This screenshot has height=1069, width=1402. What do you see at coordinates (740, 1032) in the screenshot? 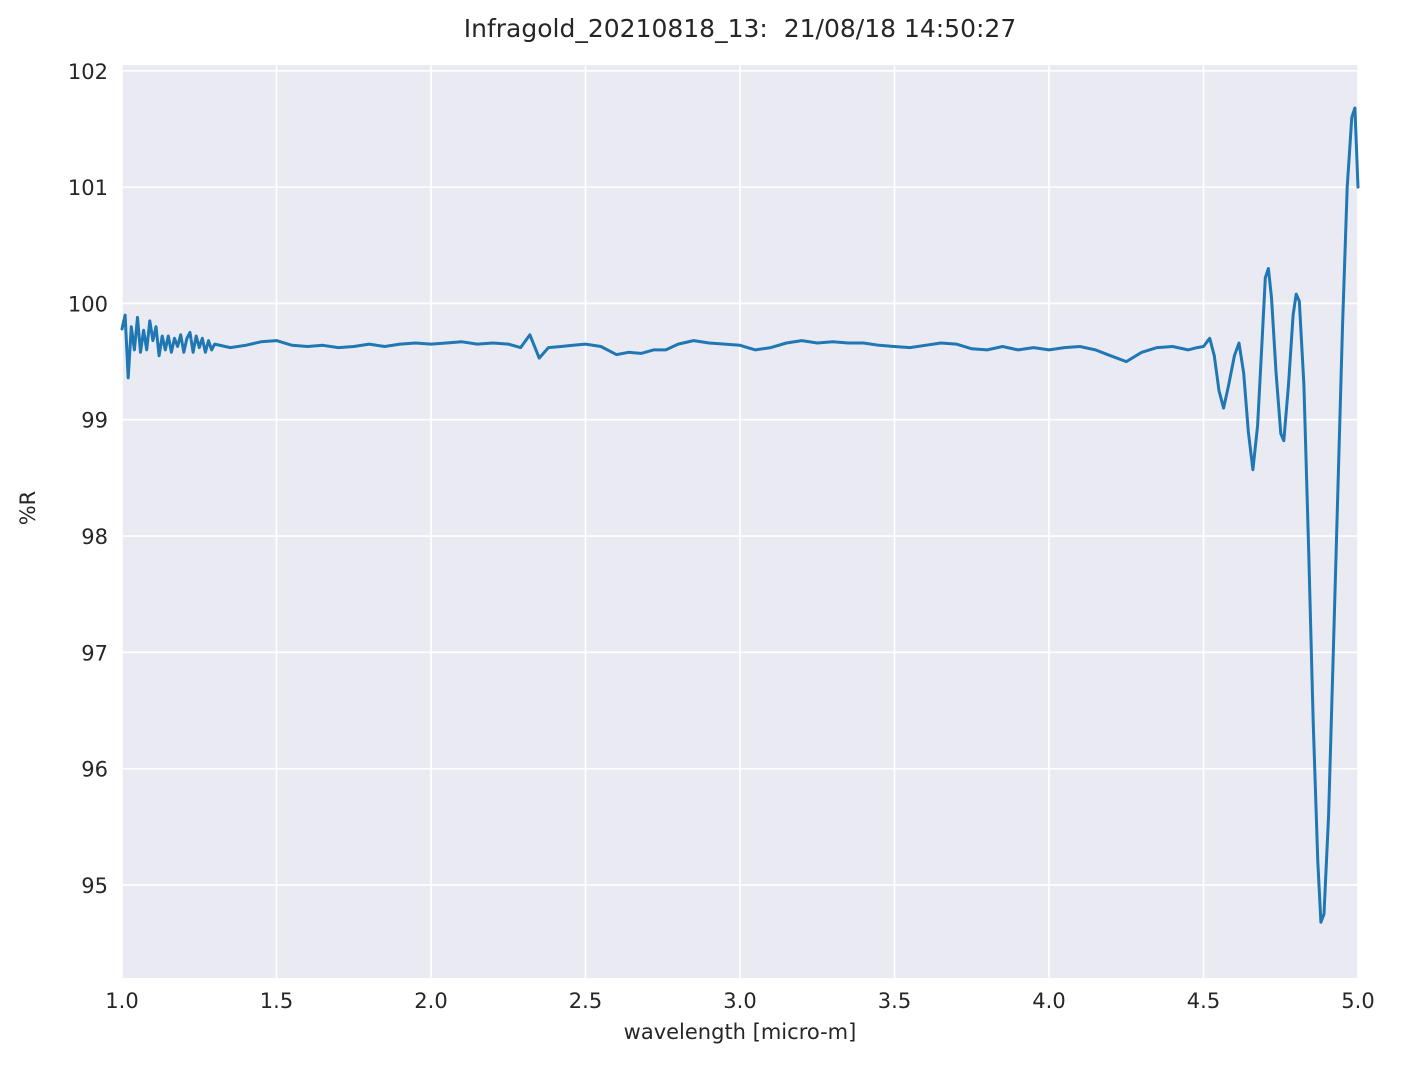
I see `x-axis-label: wavelength [micro-m]` at bounding box center [740, 1032].